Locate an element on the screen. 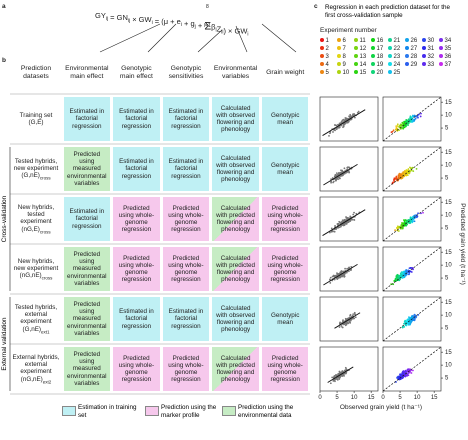  dataset-code-text: (nG,nE) is located at coordinates (31, 379).